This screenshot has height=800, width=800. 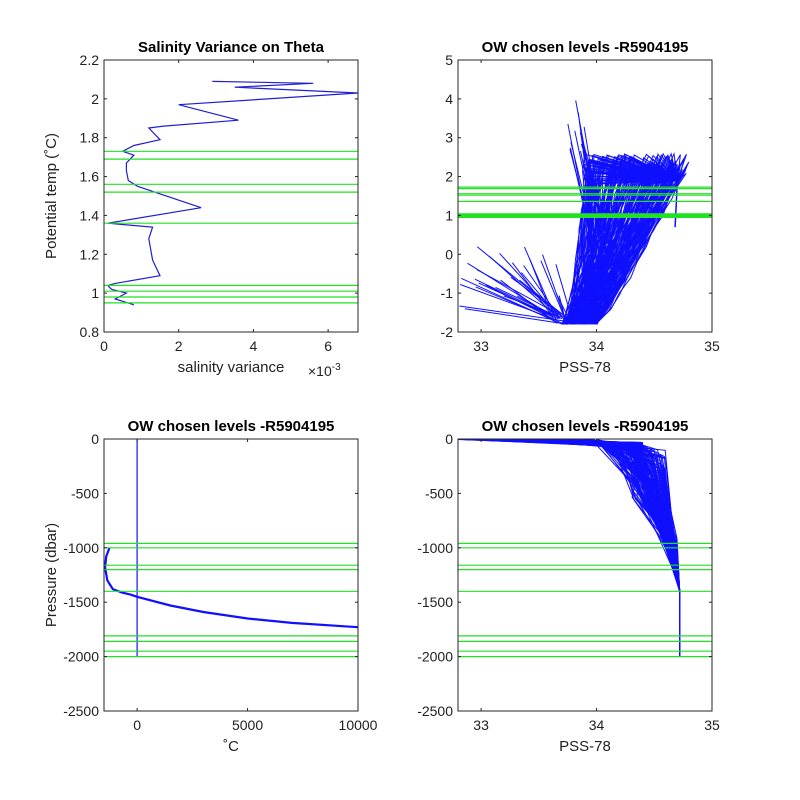 I want to click on exponent-base: ×10, so click(x=320, y=371).